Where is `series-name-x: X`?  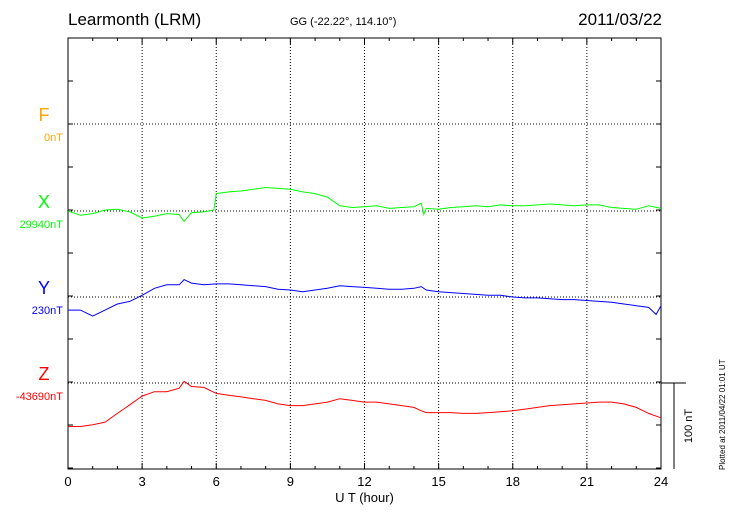 series-name-x: X is located at coordinates (44, 202).